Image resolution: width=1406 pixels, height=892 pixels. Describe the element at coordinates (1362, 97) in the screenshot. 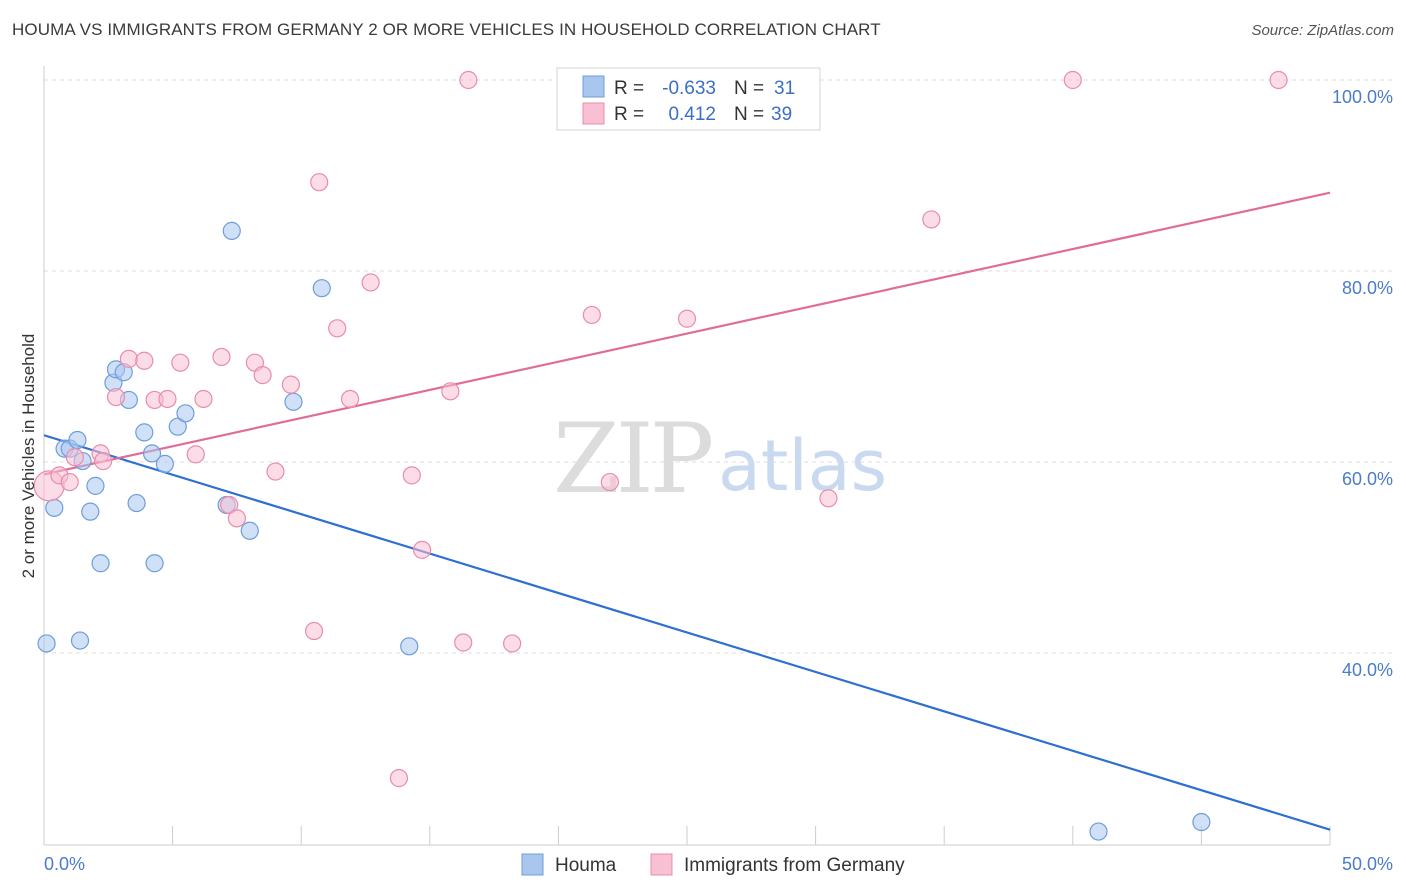

I see `y-tick-label: 100.0%` at that location.